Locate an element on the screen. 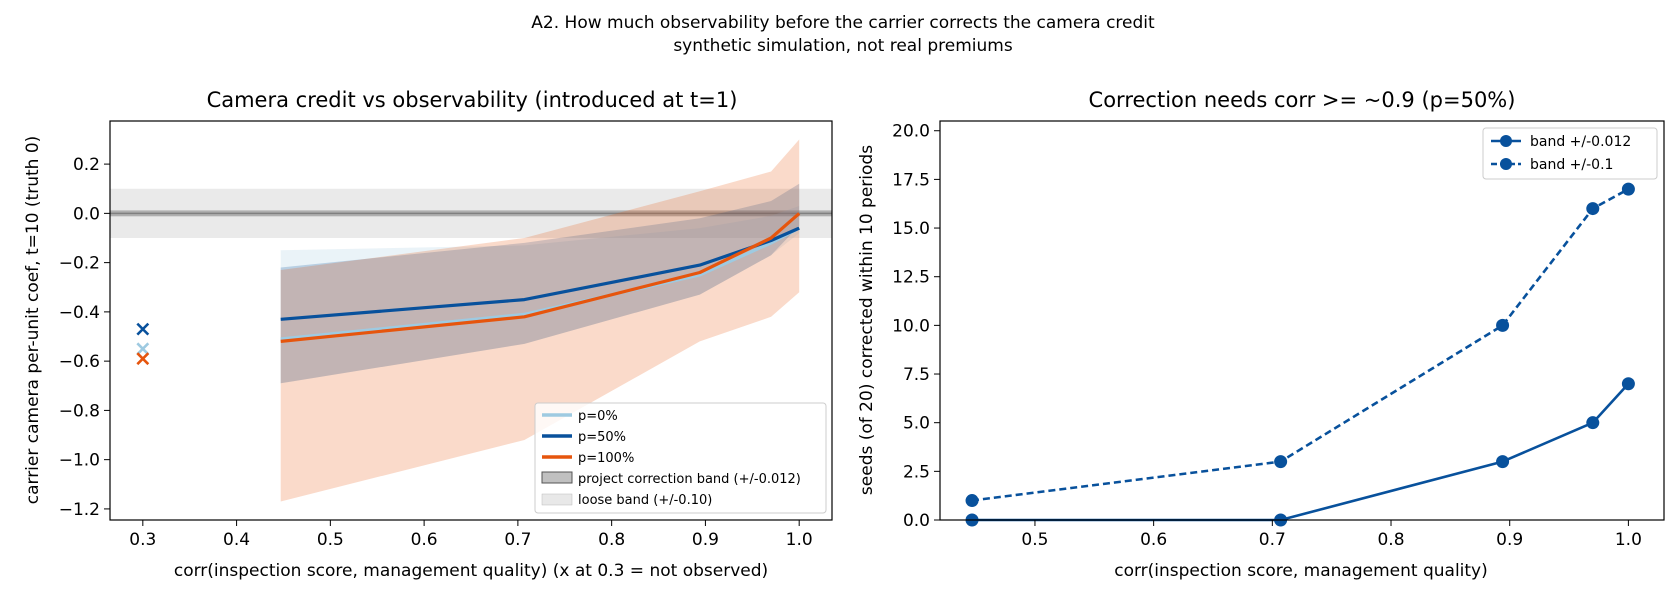 This screenshot has height=602, width=1680. left-xtick-label: 0.4 is located at coordinates (236, 540).